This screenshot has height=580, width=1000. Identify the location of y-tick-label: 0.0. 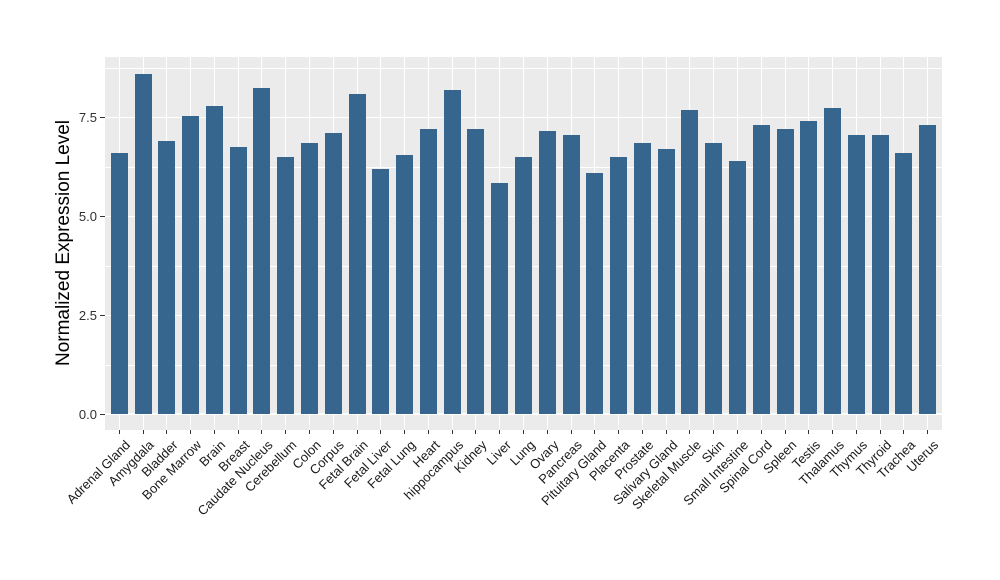
(87, 414).